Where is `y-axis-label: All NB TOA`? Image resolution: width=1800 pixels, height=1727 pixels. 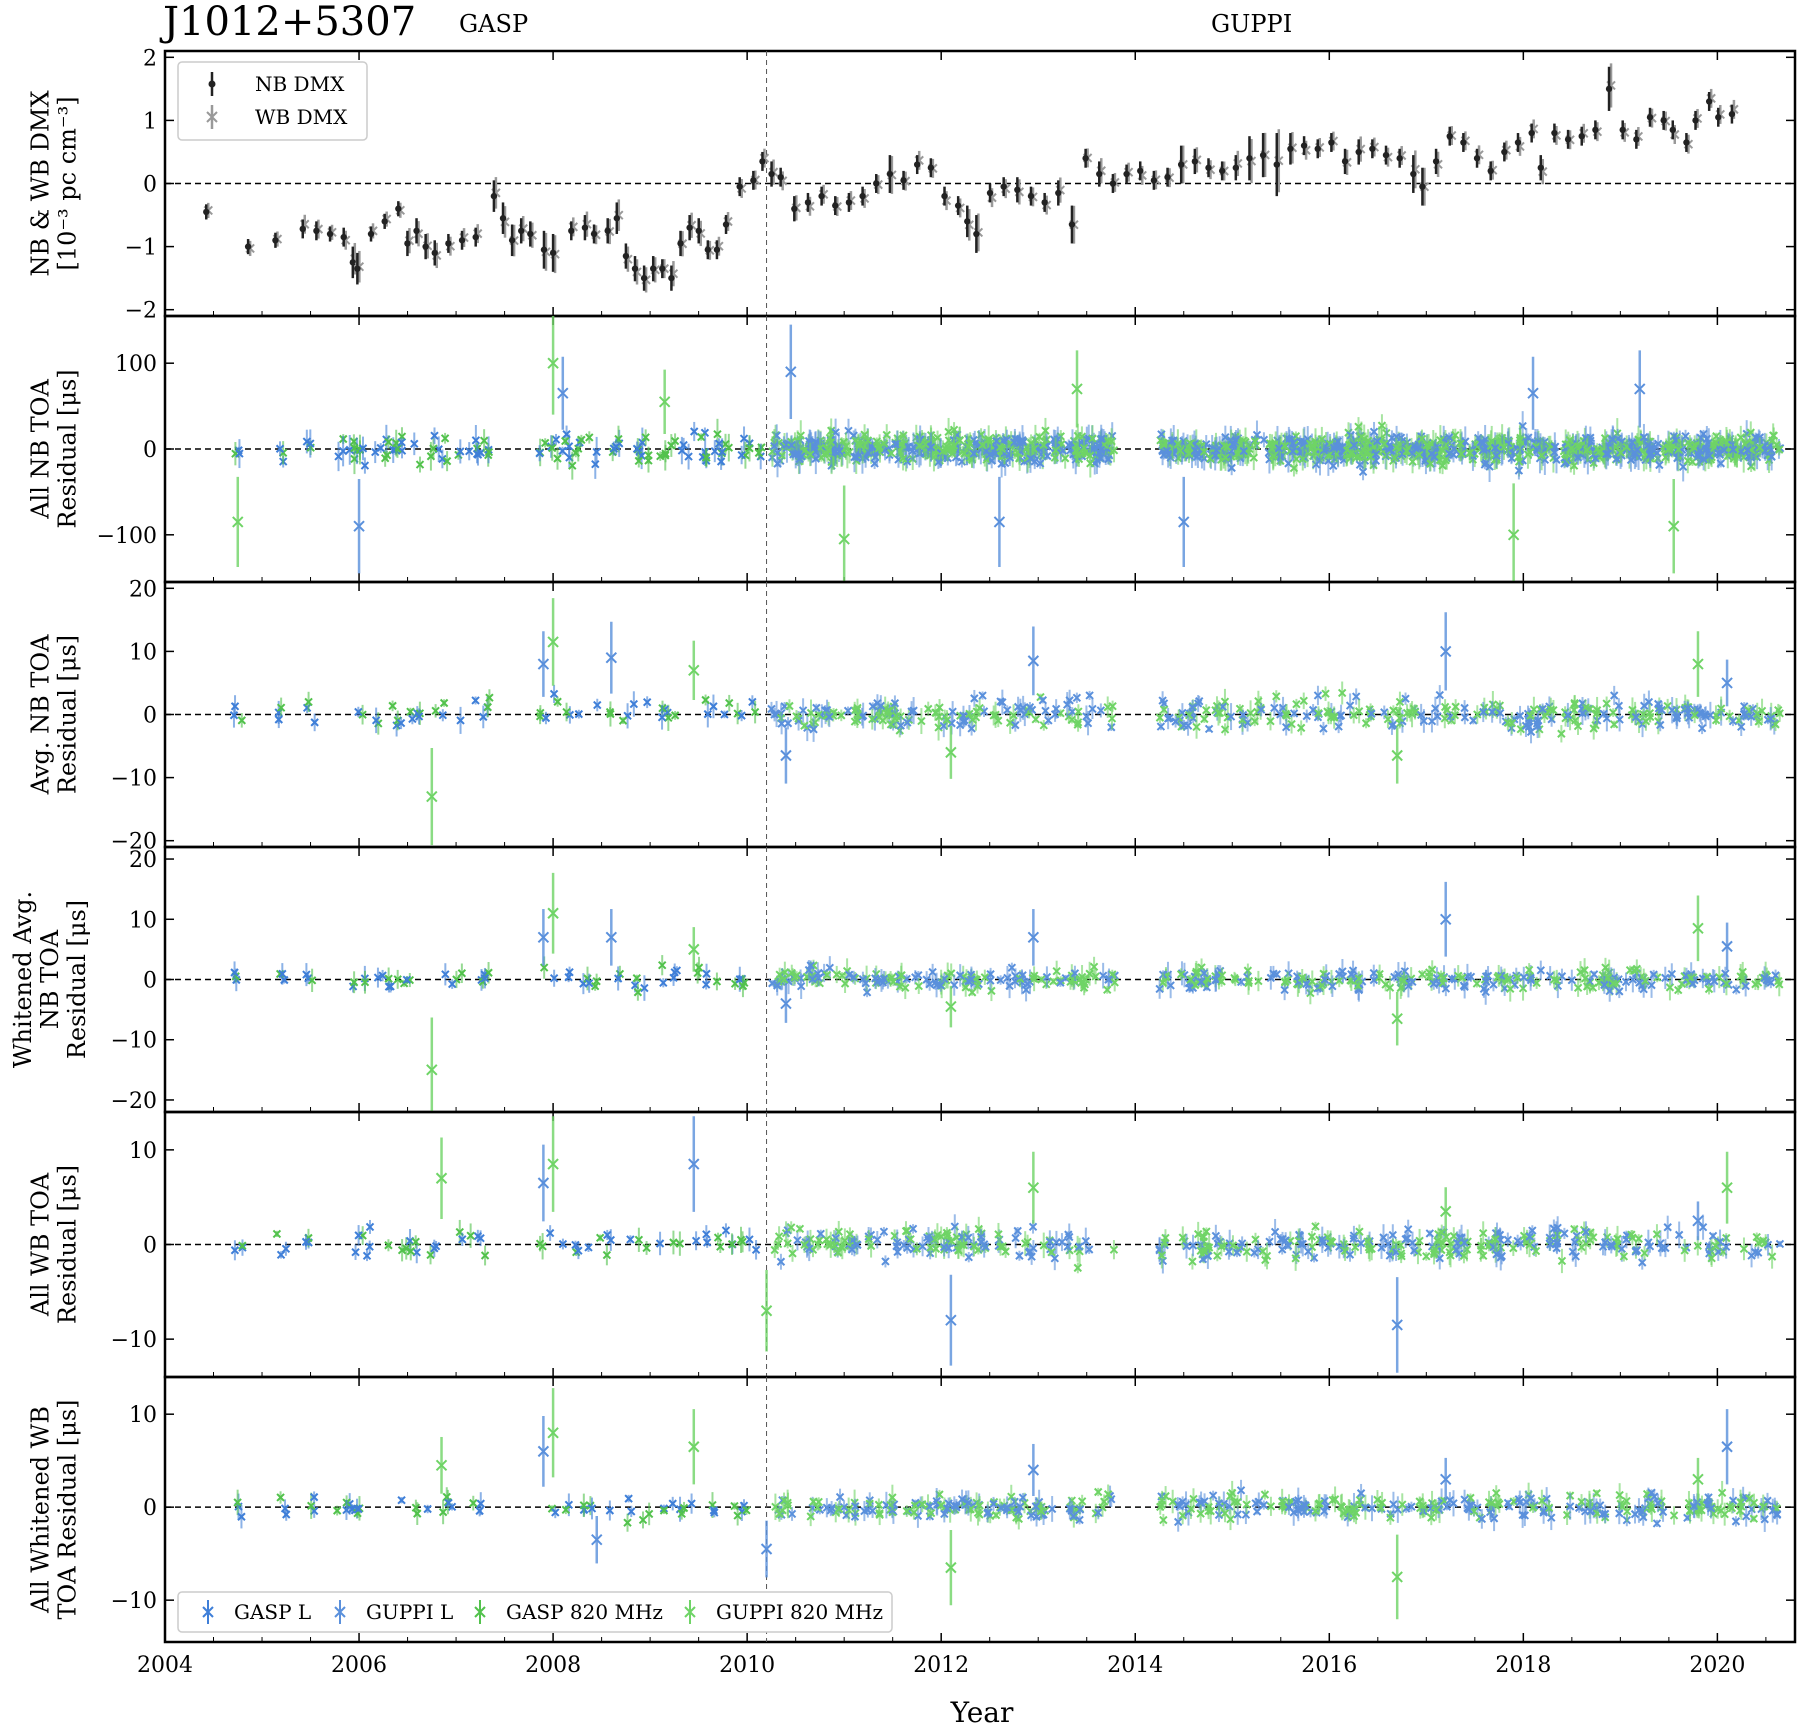
y-axis-label: All NB TOA is located at coordinates (41, 449).